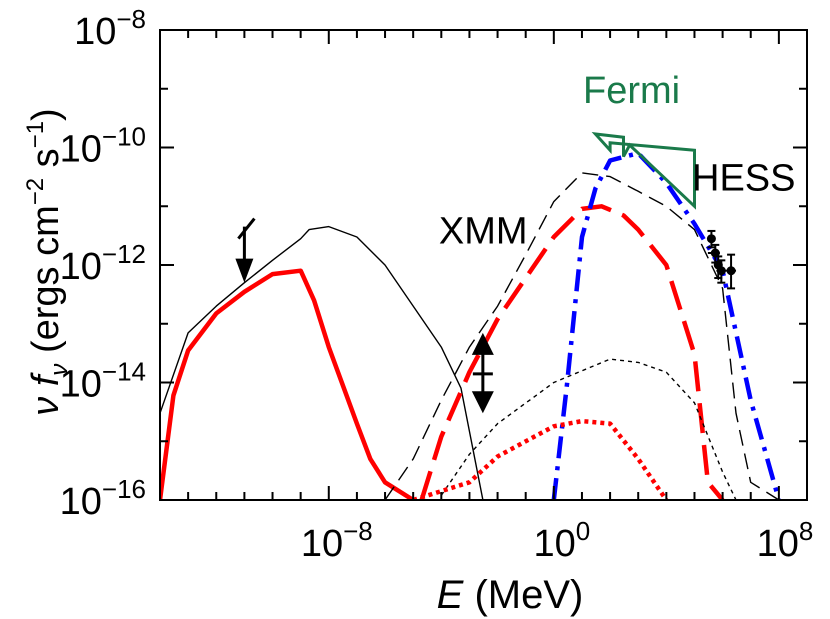 This screenshot has width=830, height=619. I want to click on x-tick-label: 10⁻⁸, so click(337, 540).